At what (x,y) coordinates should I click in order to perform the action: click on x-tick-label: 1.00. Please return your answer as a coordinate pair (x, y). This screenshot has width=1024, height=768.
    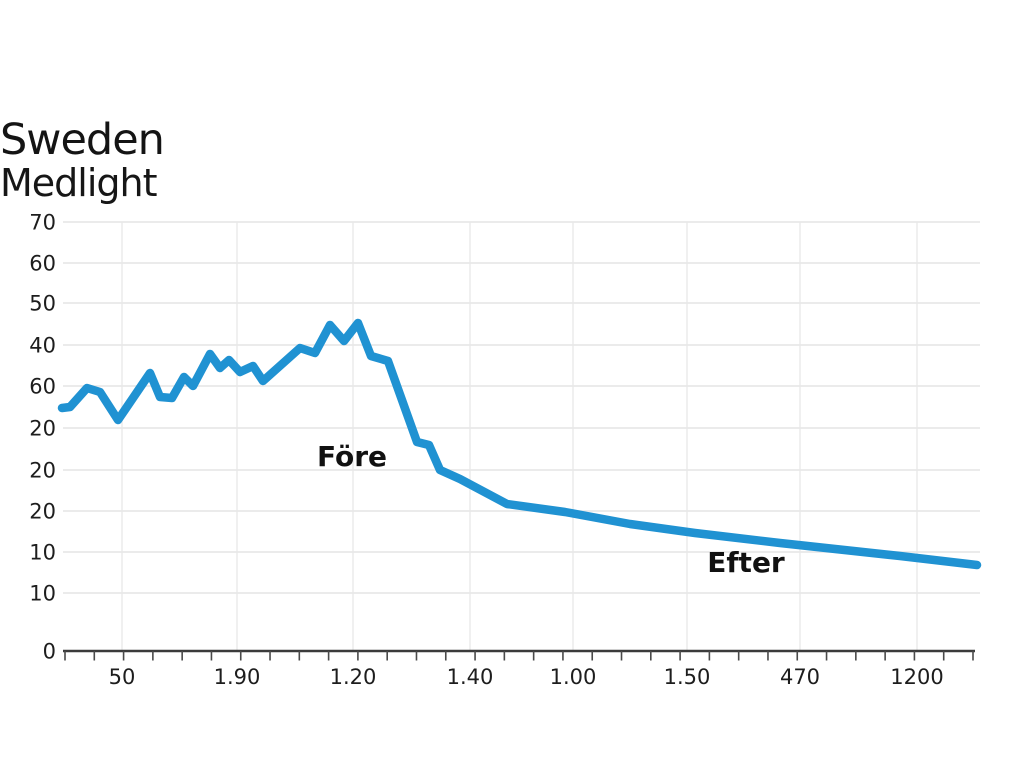
    Looking at the image, I should click on (573, 677).